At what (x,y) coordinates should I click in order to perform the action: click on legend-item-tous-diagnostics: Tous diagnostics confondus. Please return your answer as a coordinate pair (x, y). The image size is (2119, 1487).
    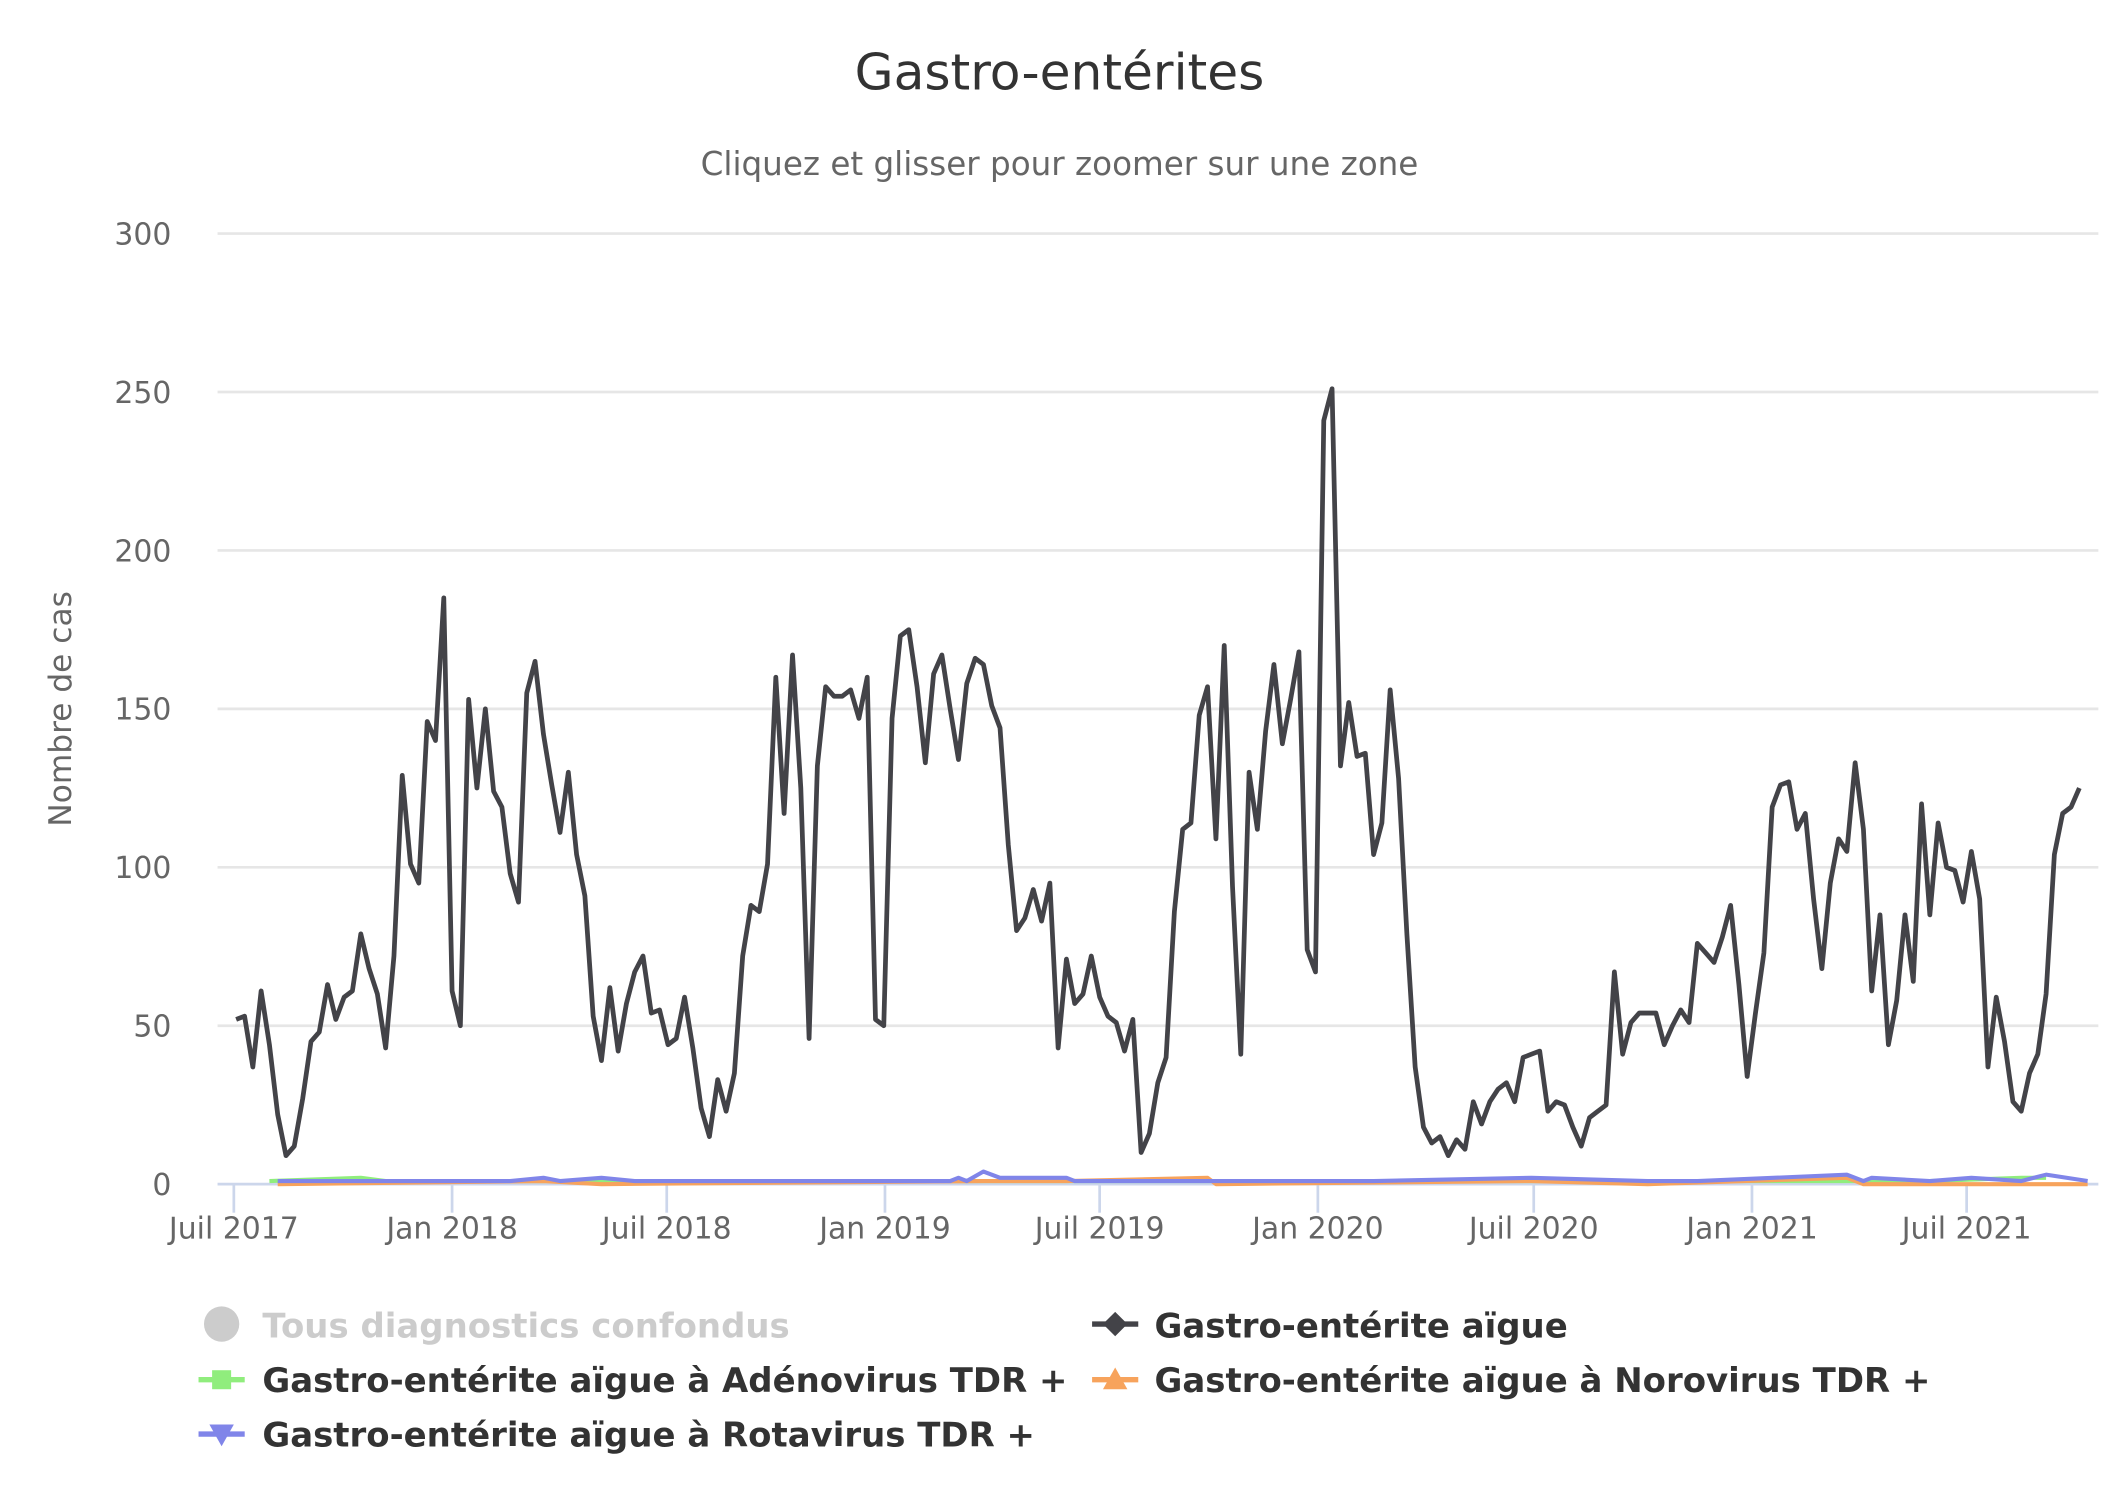
    Looking at the image, I should click on (496, 1326).